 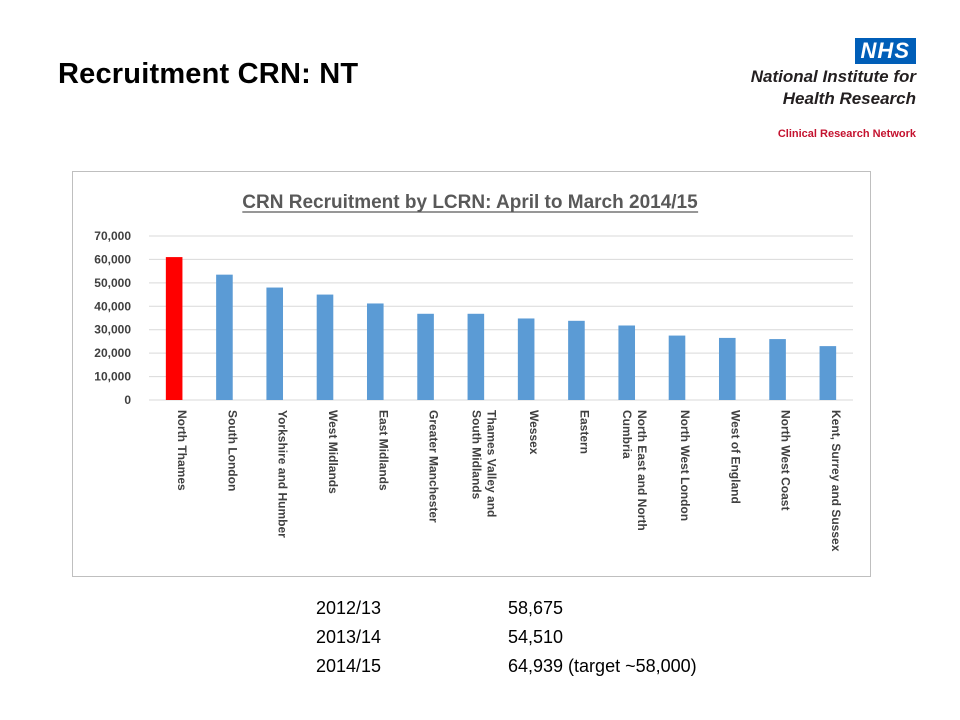 What do you see at coordinates (112, 377) in the screenshot?
I see `y-tick-label: 10,000` at bounding box center [112, 377].